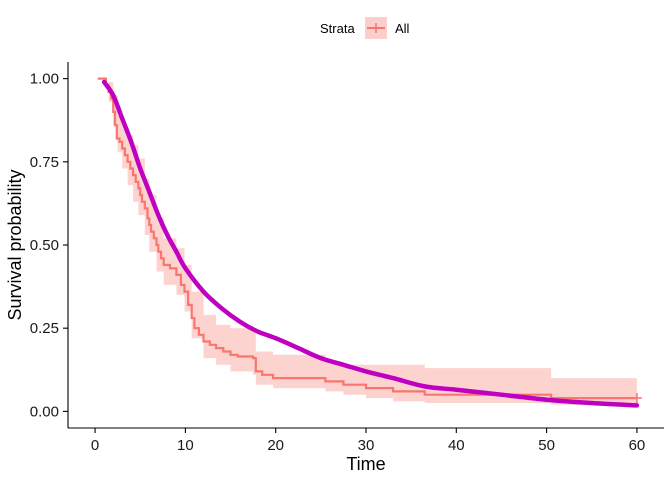  I want to click on x-tick-label: 30, so click(366, 445).